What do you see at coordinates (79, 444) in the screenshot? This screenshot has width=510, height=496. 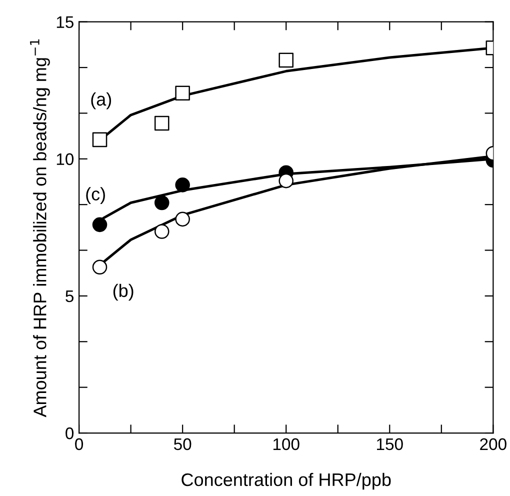 I see `x-tick-label: 0` at bounding box center [79, 444].